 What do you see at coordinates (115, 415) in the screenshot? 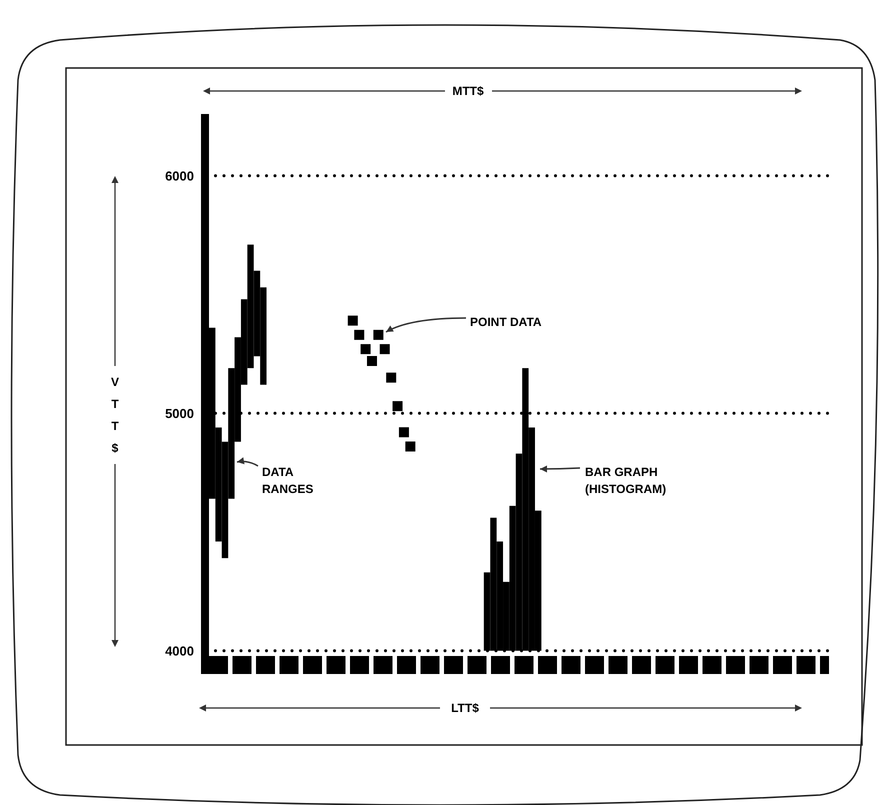
I see `y-axis-title: VTT$` at bounding box center [115, 415].